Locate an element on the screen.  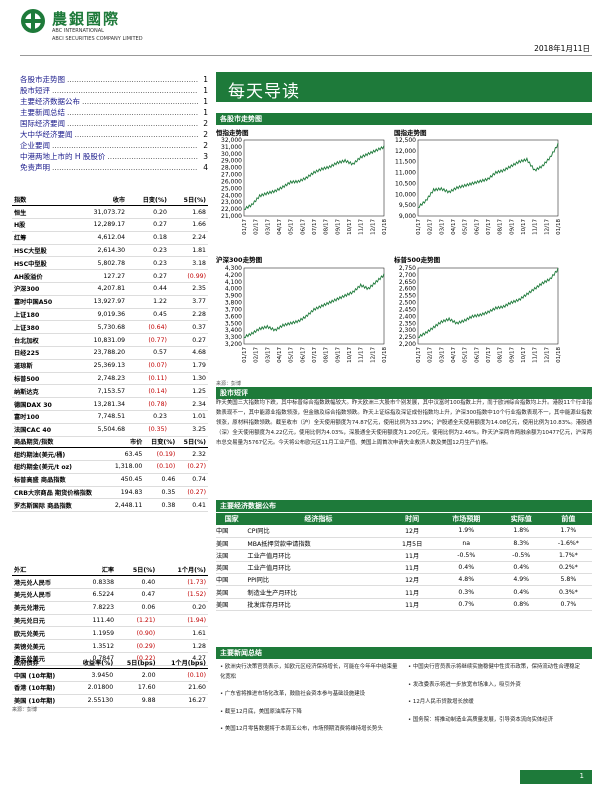
toc-item-title: 大中华经济要闻 is located at coordinates (46, 134).